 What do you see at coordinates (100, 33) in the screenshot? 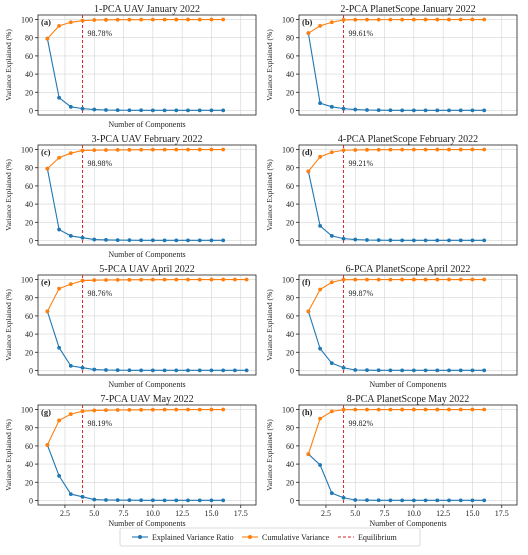
I see `equilibrium-annotation: 98.78%` at bounding box center [100, 33].